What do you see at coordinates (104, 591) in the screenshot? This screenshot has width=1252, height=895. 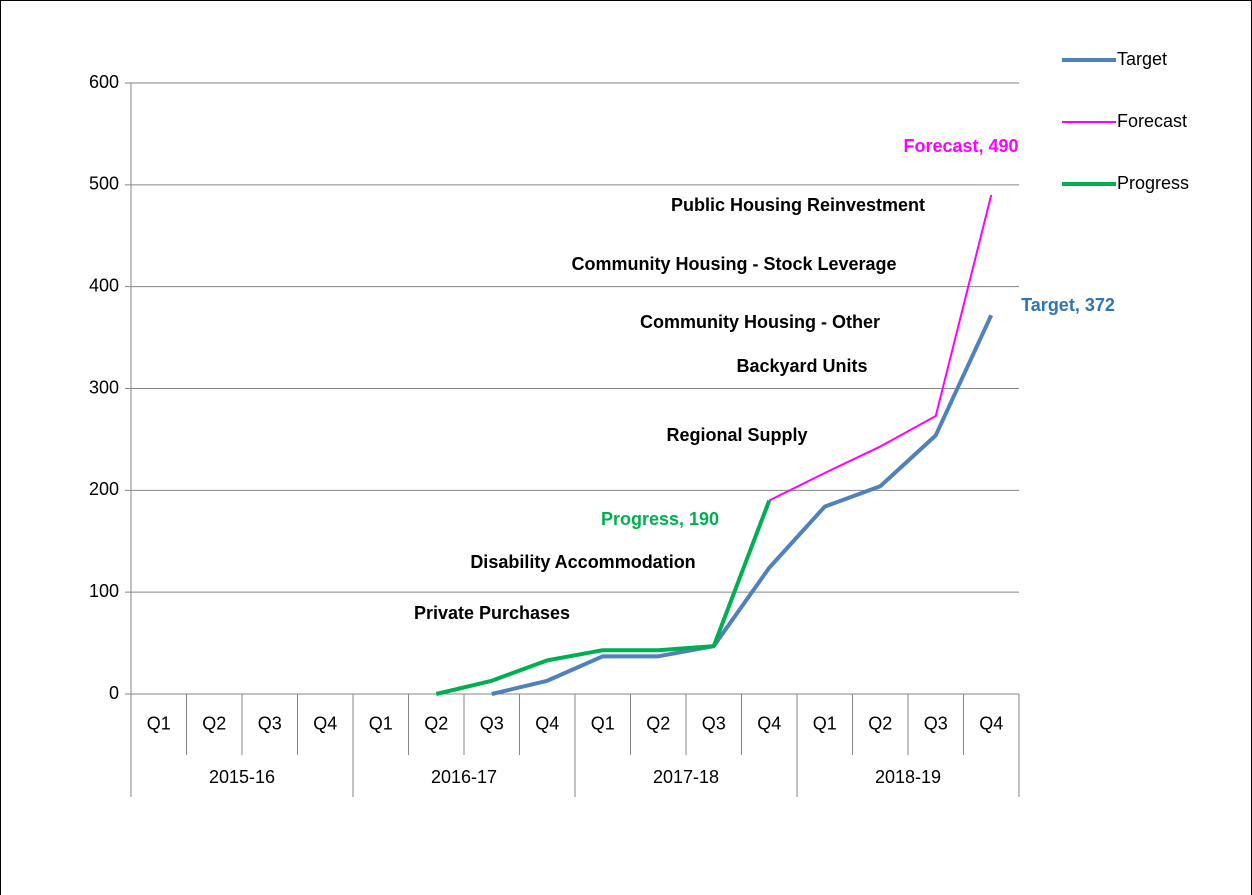 I see `y-tick-label: 100` at bounding box center [104, 591].